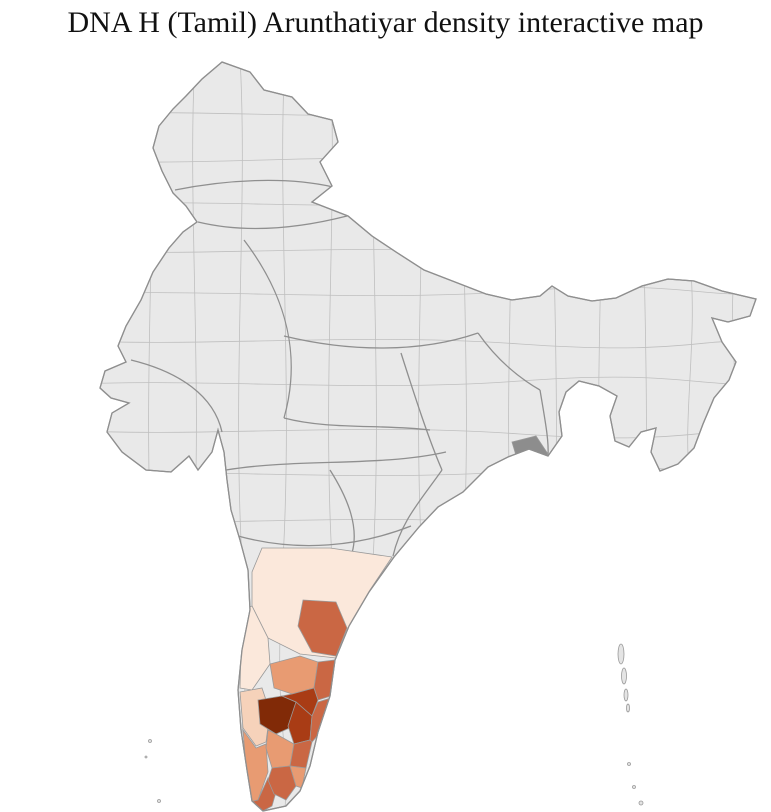 The width and height of the screenshot is (771, 812). I want to click on andaman-nicobar-islands, so click(630, 724).